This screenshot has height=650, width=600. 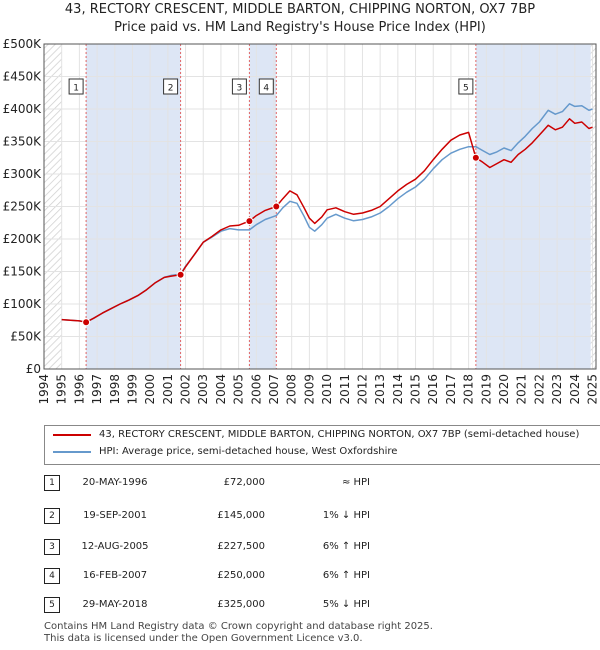 I want to click on transaction-row: 4 16-FEB-2007 £250,000 6% ↑ HPI, so click(x=300, y=577).